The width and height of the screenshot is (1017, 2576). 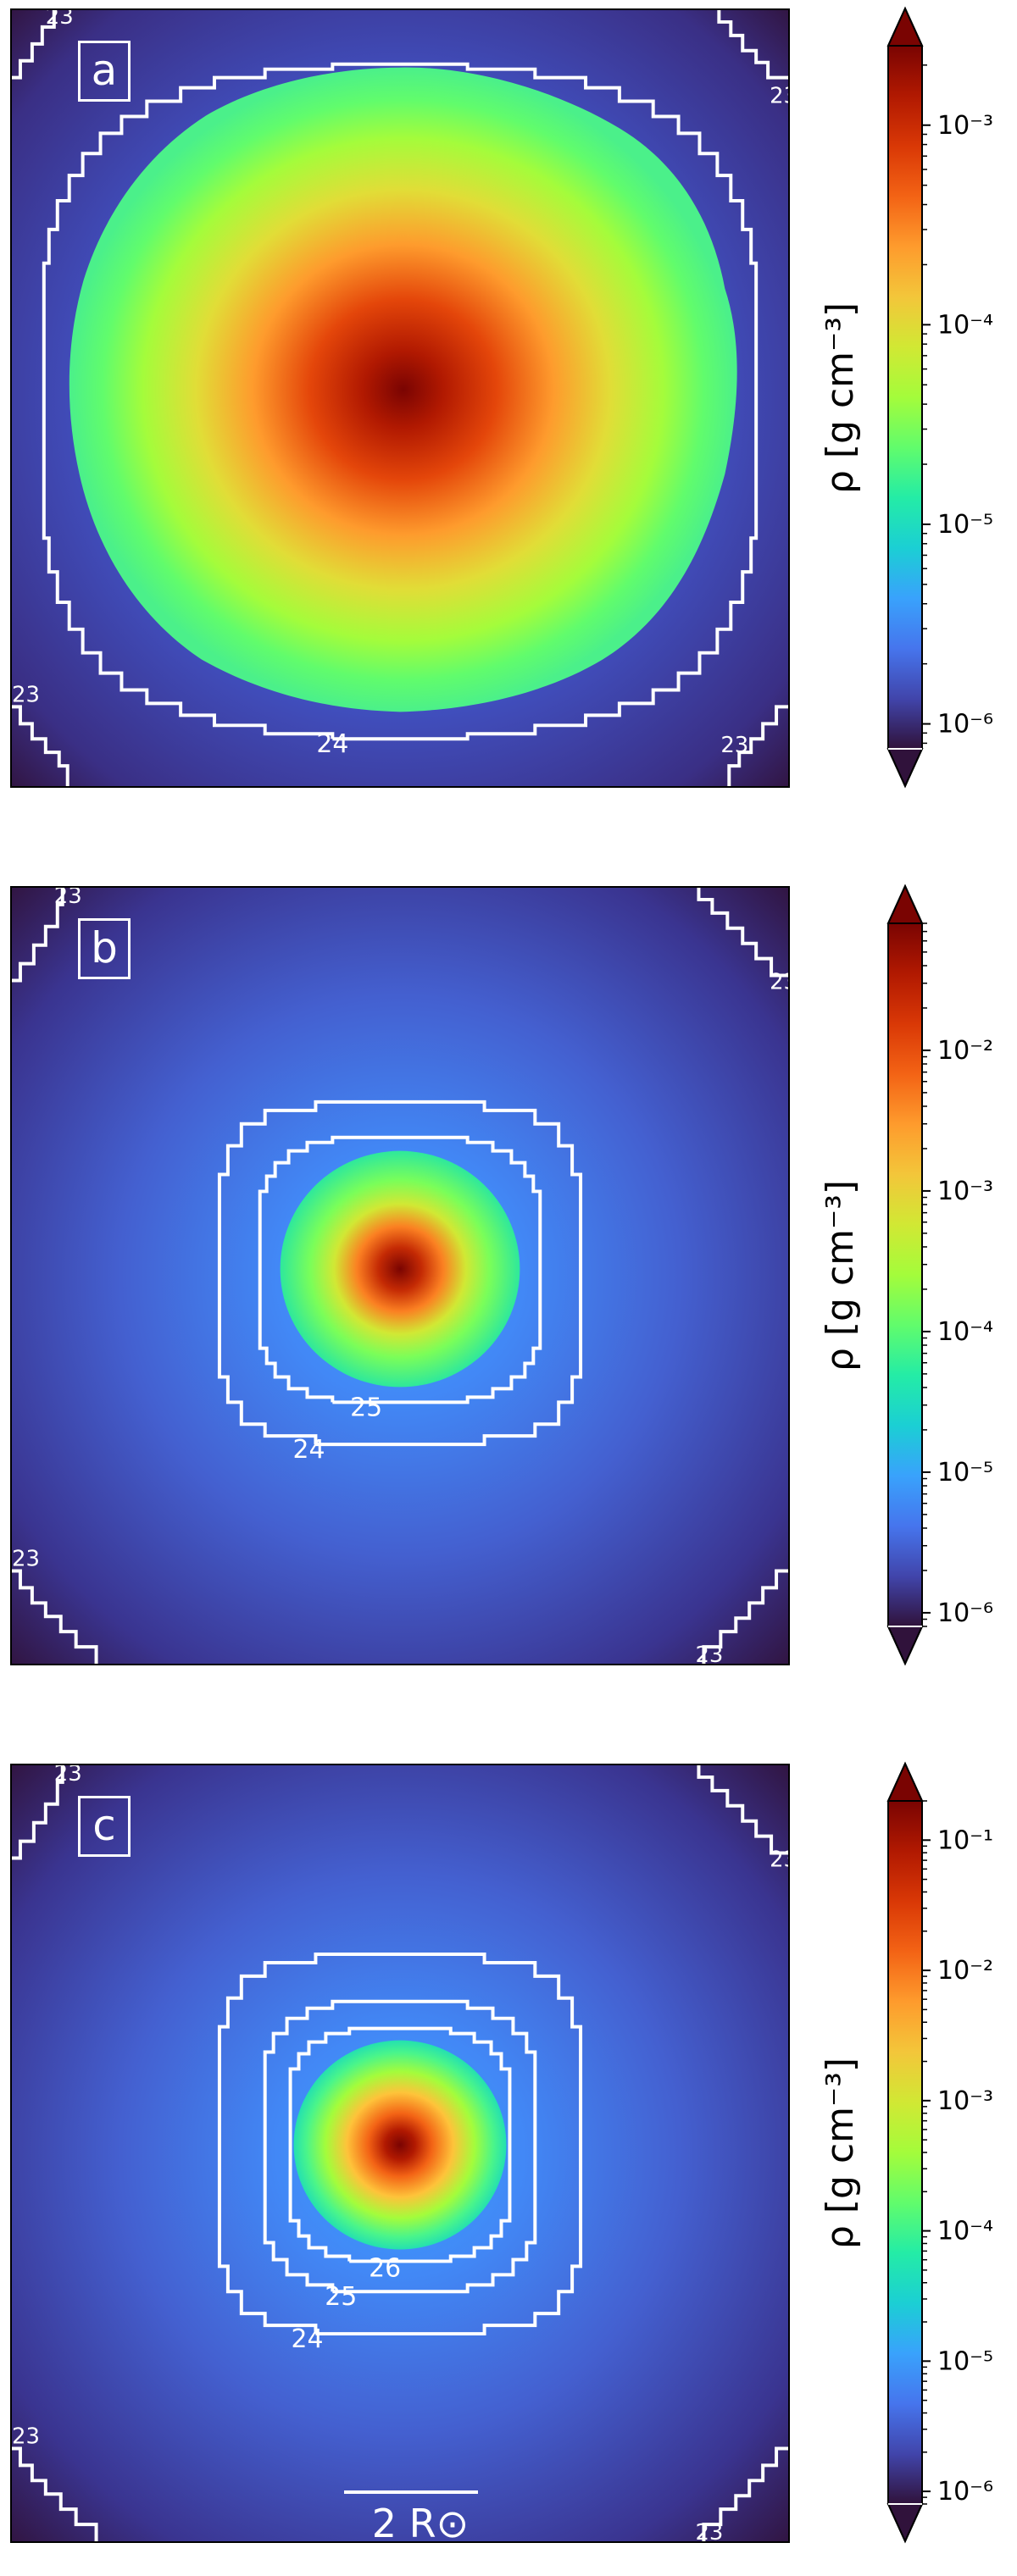 I want to click on contour-23-c-bottomright, so click(x=745, y=2493).